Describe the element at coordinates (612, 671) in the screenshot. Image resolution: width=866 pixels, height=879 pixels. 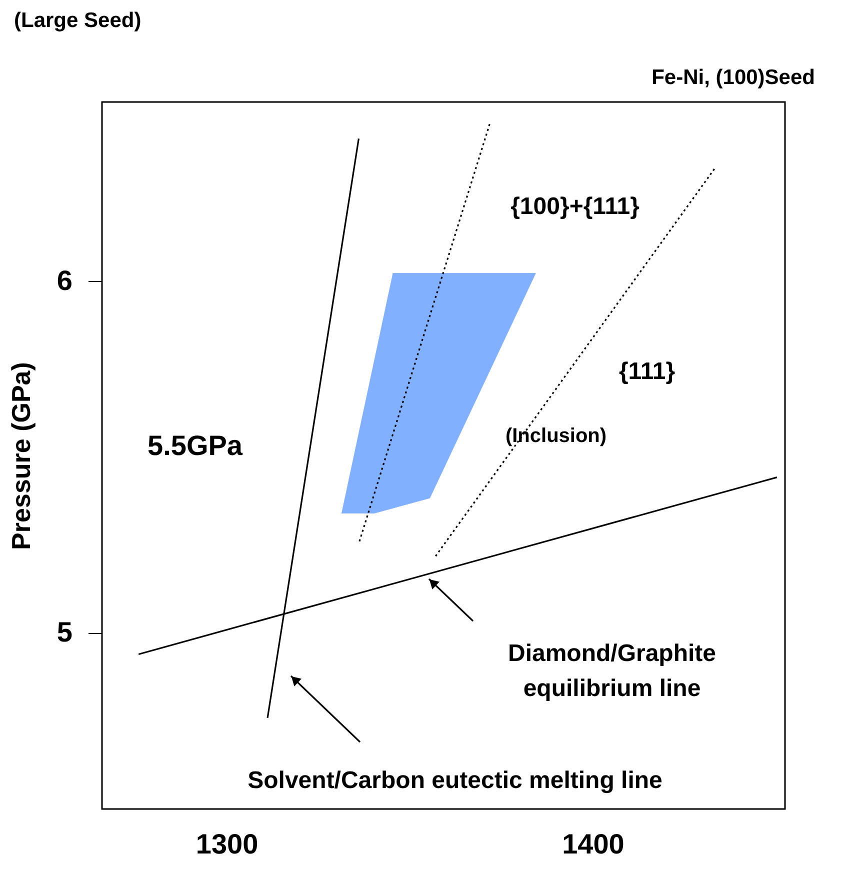
I see `annotation: Diamond/Graphite equilibrium line` at that location.